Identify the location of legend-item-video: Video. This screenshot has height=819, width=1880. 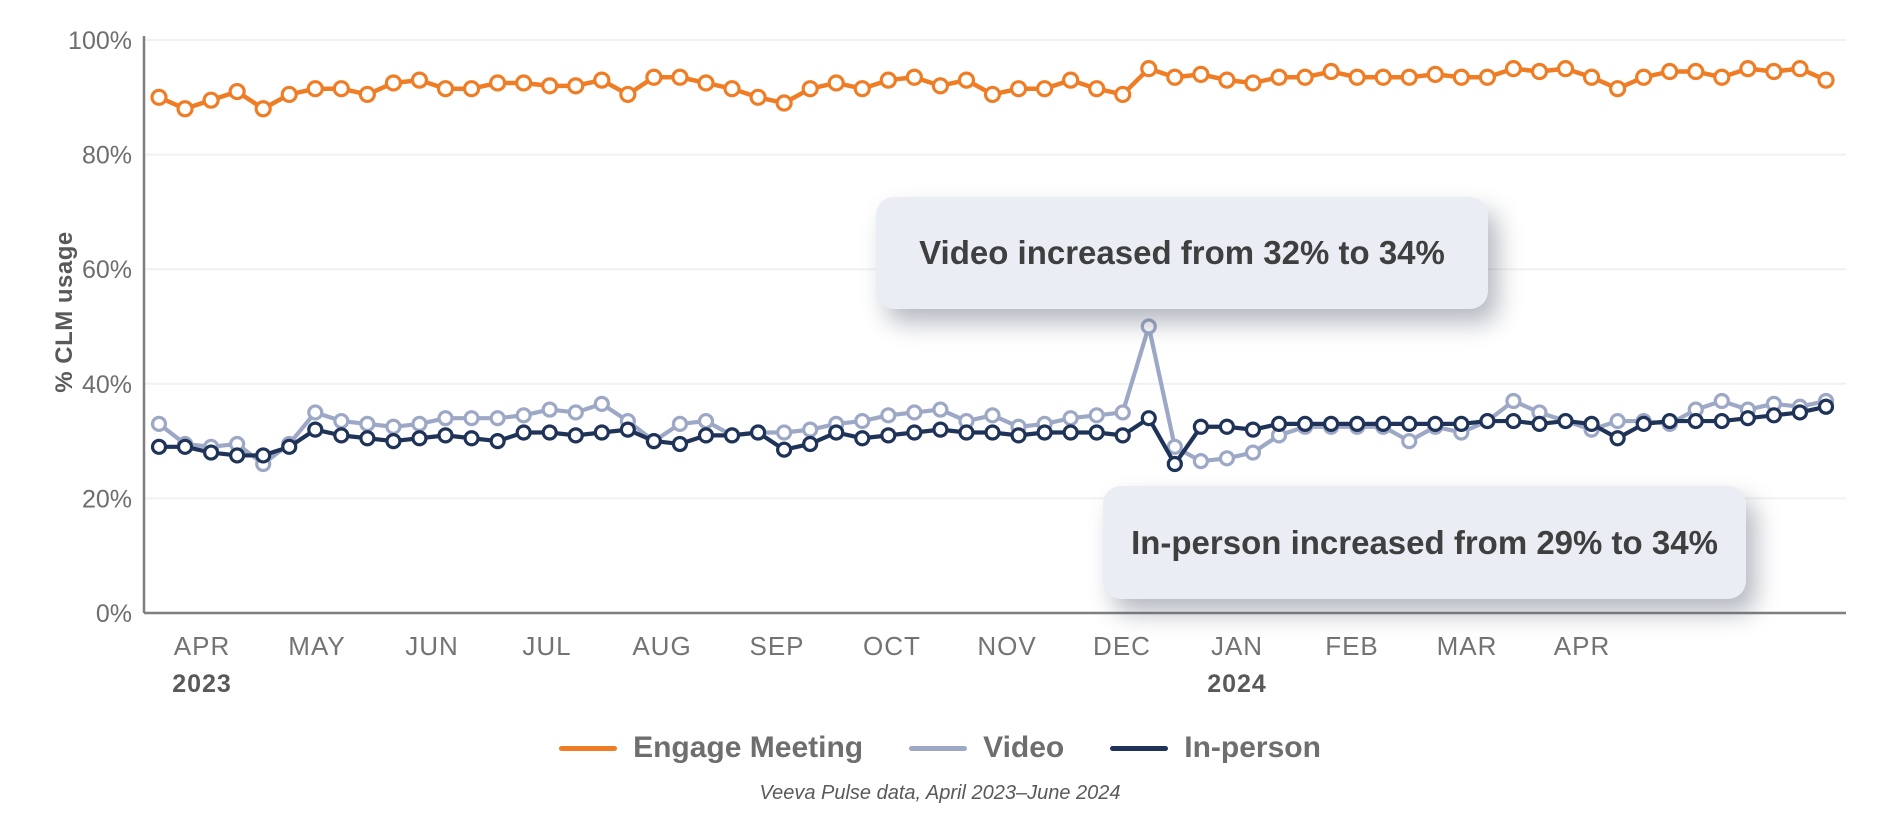
(986, 748).